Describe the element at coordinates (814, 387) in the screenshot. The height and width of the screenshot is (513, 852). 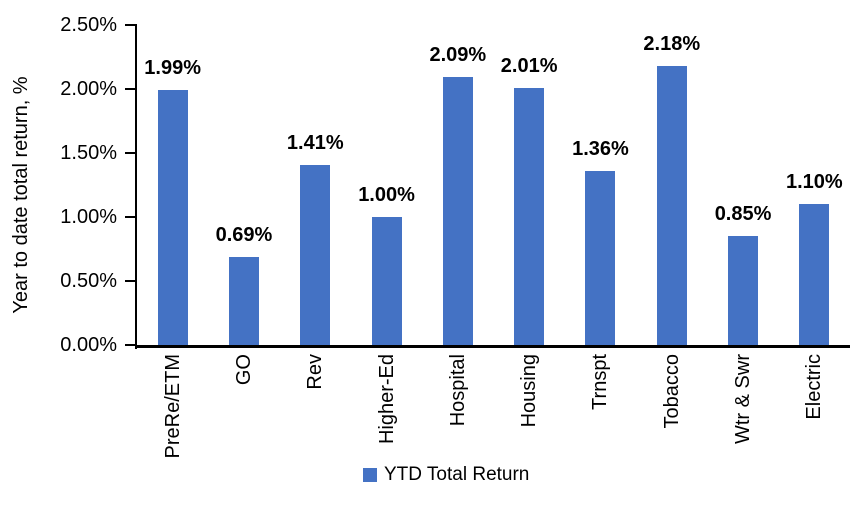
I see `x-axis-category-label: Electric` at that location.